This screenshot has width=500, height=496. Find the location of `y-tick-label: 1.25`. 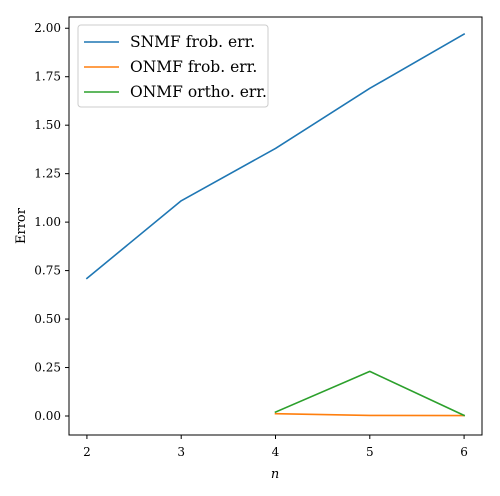

y-tick-label: 1.25 is located at coordinates (47, 174).